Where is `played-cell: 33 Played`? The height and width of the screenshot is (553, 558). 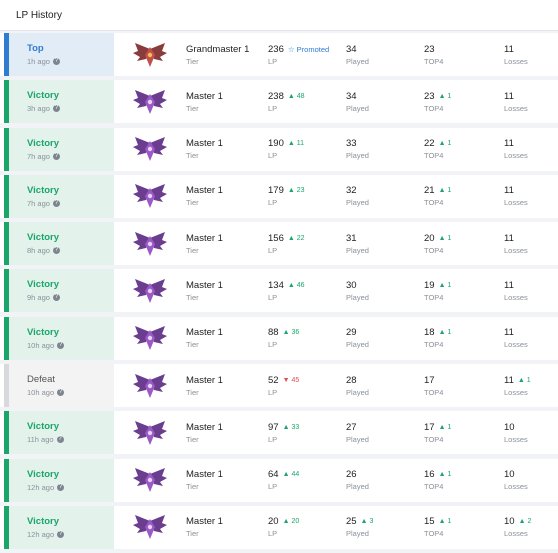
played-cell: 33 Played is located at coordinates (385, 149).